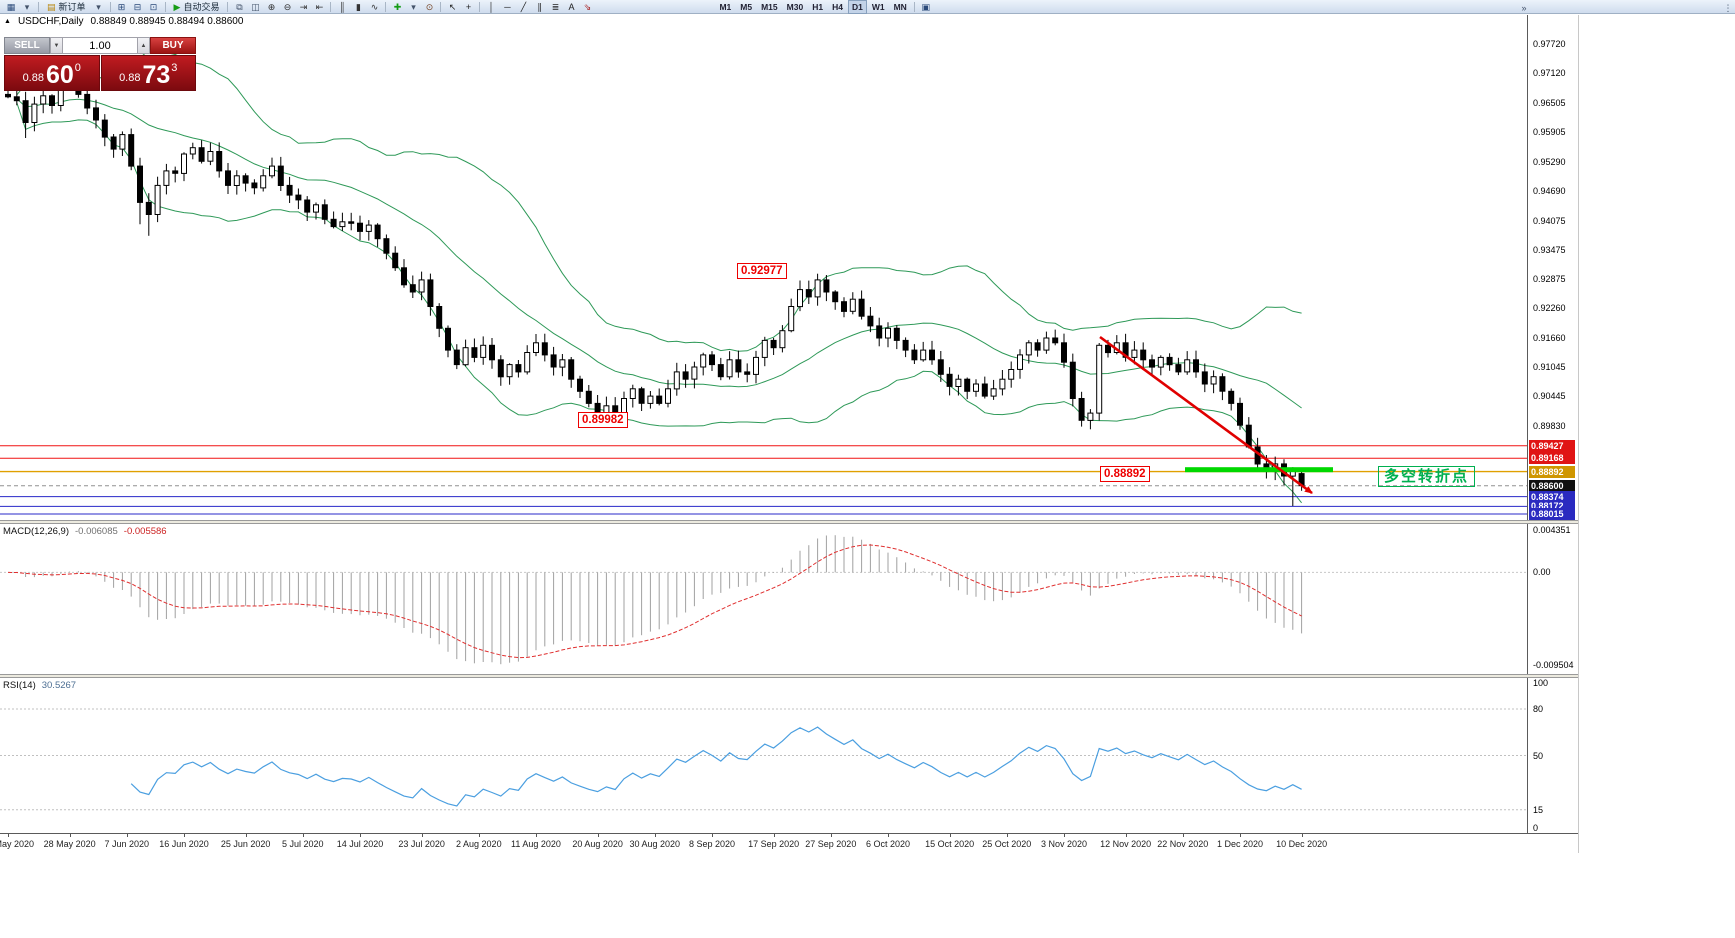 The height and width of the screenshot is (938, 1735). I want to click on chevron-up-icon: ▲, so click(143, 45).